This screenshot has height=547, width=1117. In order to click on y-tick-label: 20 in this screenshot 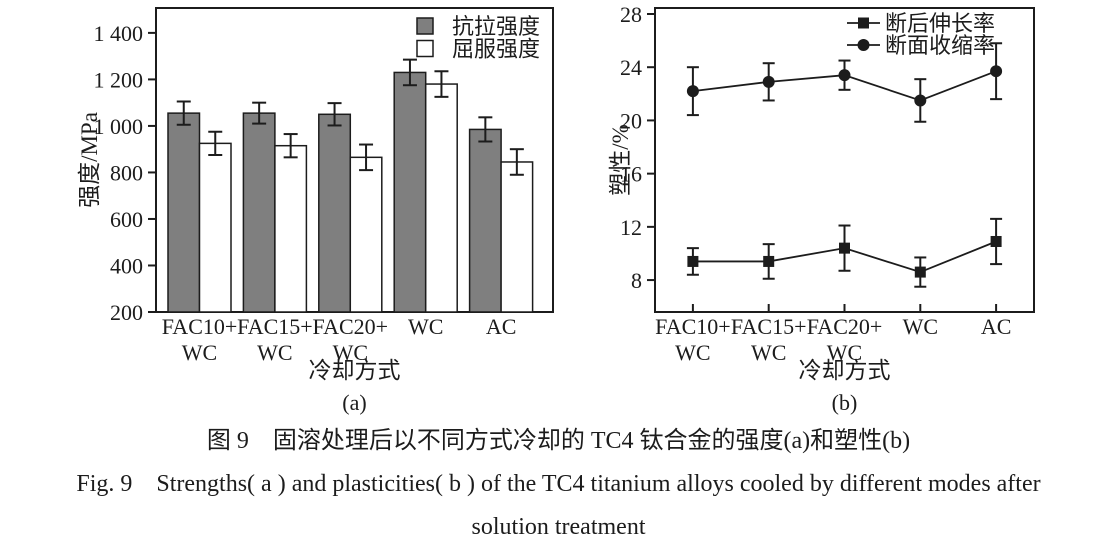, I will do `click(631, 120)`.